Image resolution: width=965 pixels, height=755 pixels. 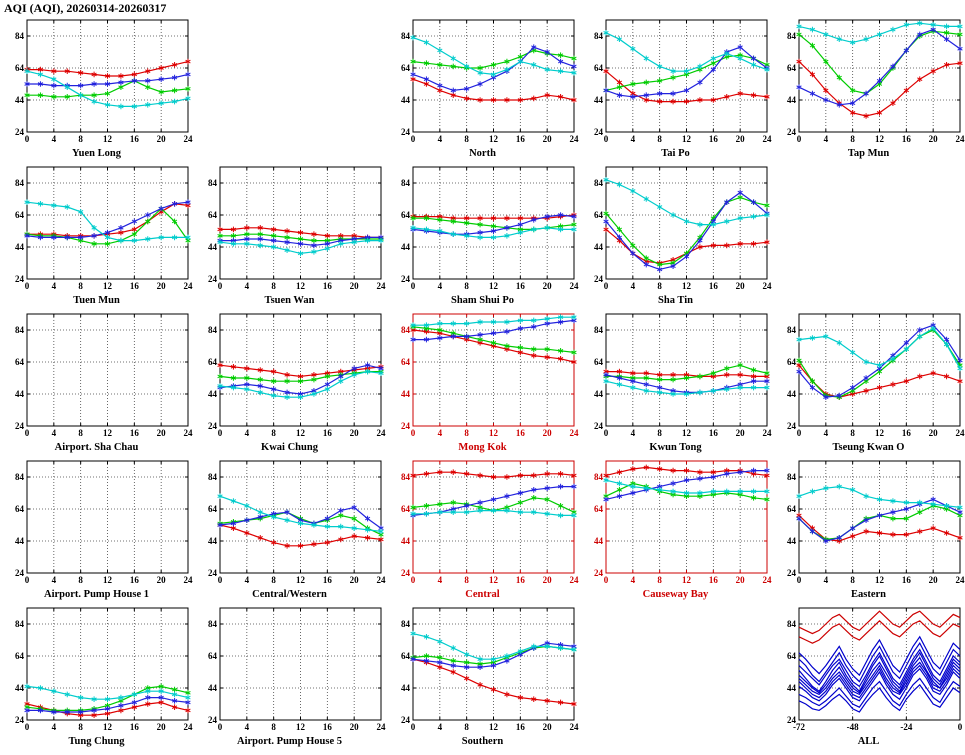 What do you see at coordinates (482, 153) in the screenshot?
I see `station-label: North` at bounding box center [482, 153].